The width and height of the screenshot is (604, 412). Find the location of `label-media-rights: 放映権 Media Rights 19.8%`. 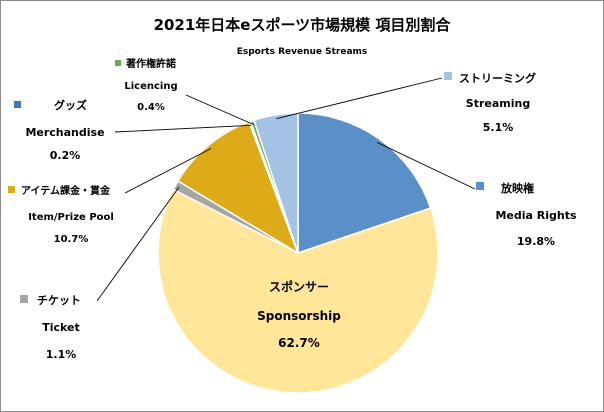

label-media-rights: 放映権 Media Rights 19.8% is located at coordinates (526, 214).